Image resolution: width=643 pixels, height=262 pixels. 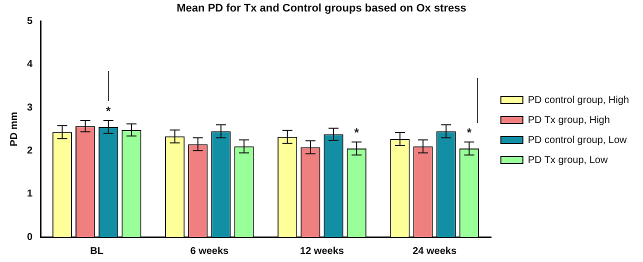 What do you see at coordinates (569, 120) in the screenshot?
I see `legend-label: PD Tx group, High` at bounding box center [569, 120].